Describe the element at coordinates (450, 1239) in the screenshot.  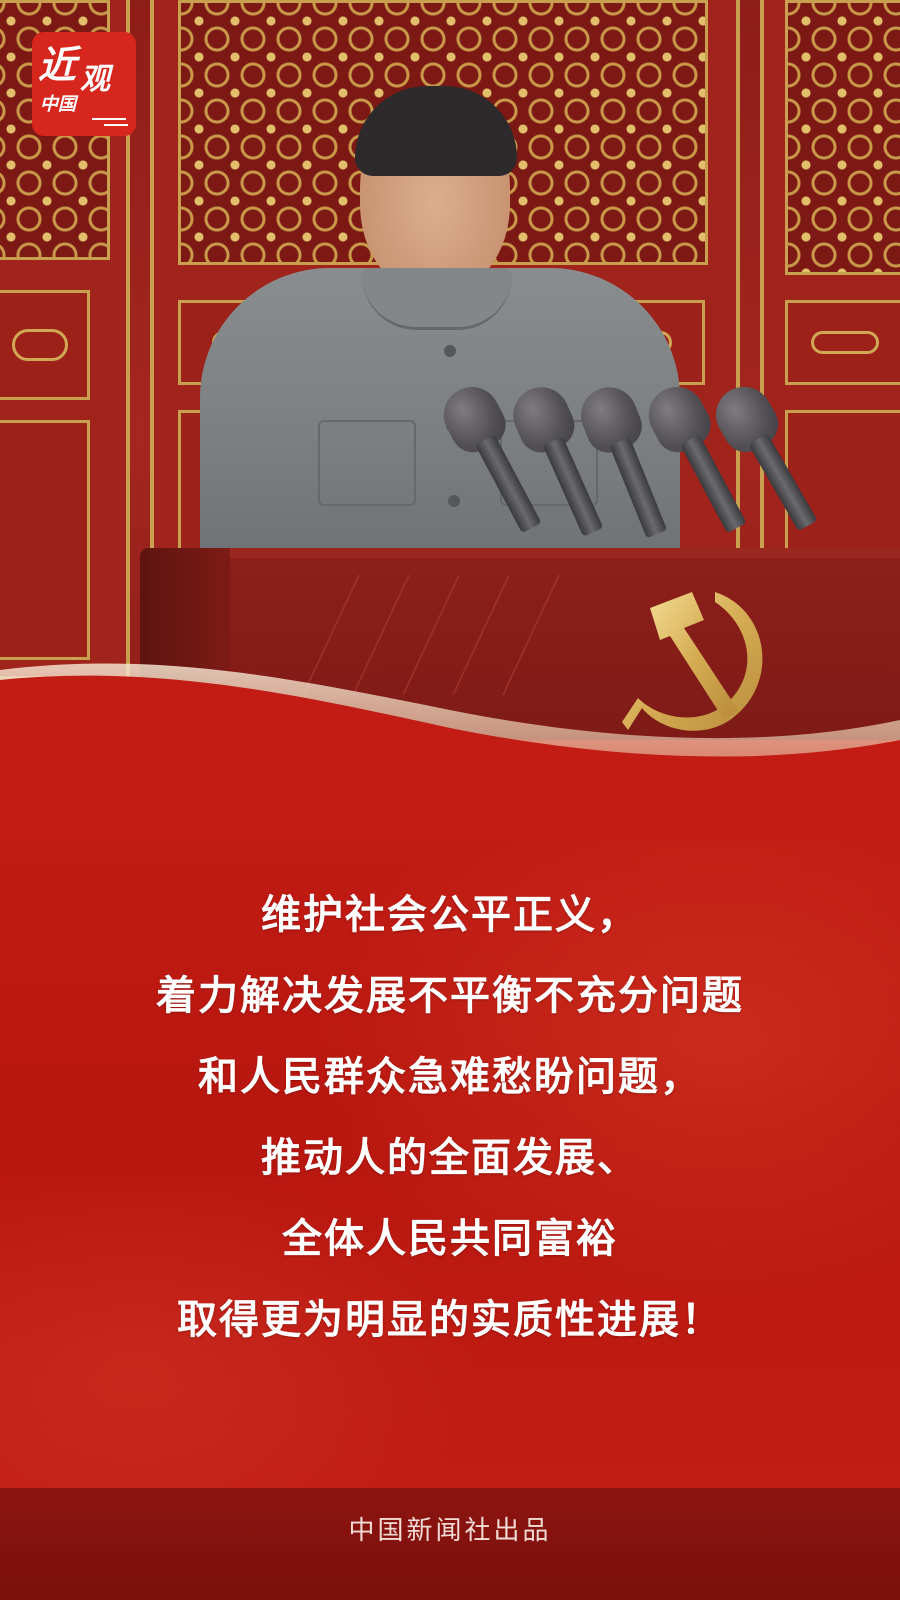
I see `quote-line: 全体人民共同富裕` at that location.